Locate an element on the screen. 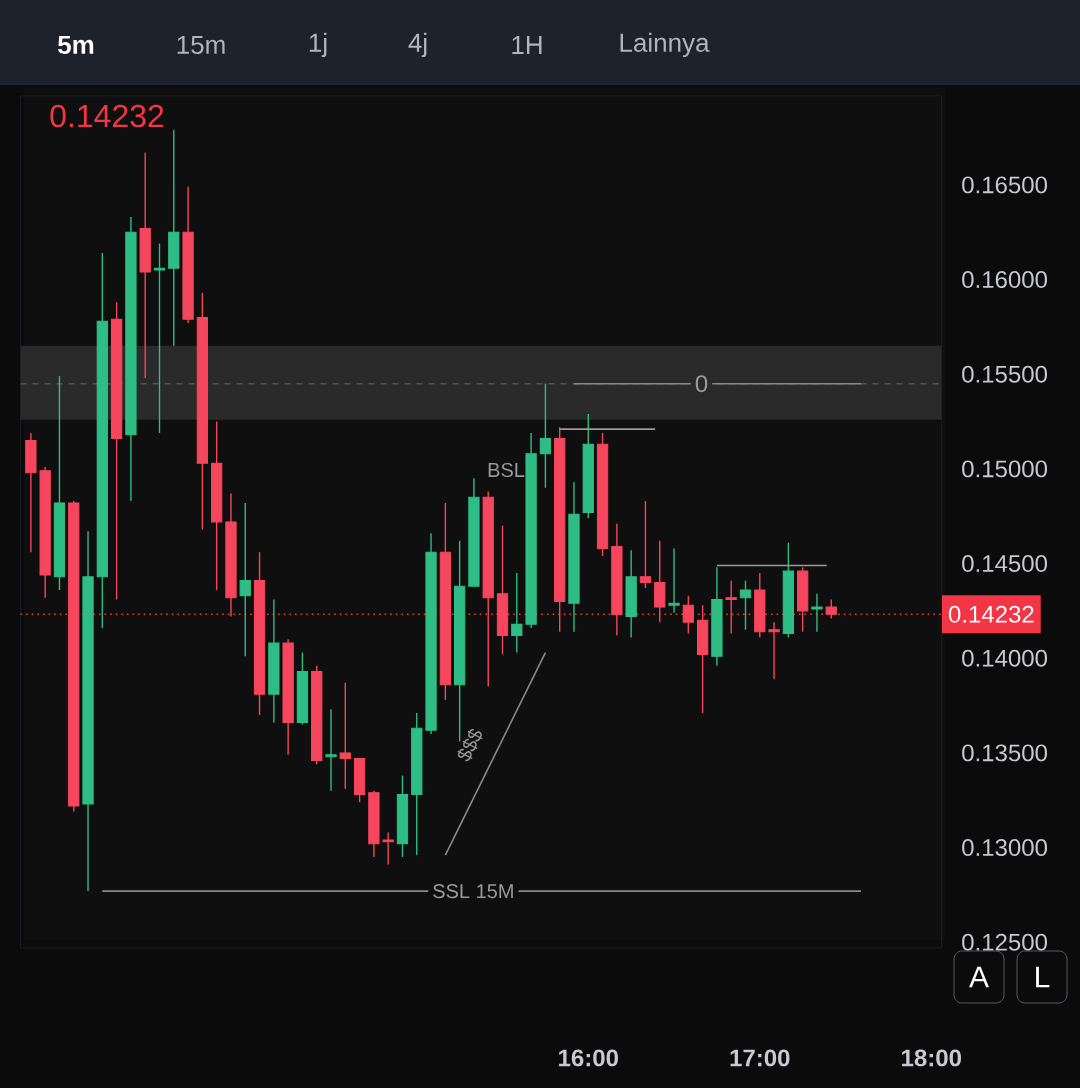 The width and height of the screenshot is (1080, 1088). text: 5m is located at coordinates (76, 45).